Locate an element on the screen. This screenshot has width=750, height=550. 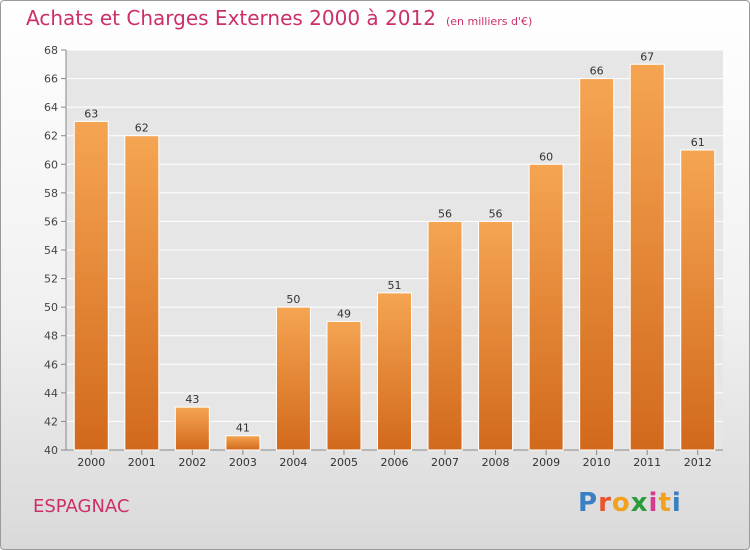
y-tick-label: 52 is located at coordinates (51, 279).